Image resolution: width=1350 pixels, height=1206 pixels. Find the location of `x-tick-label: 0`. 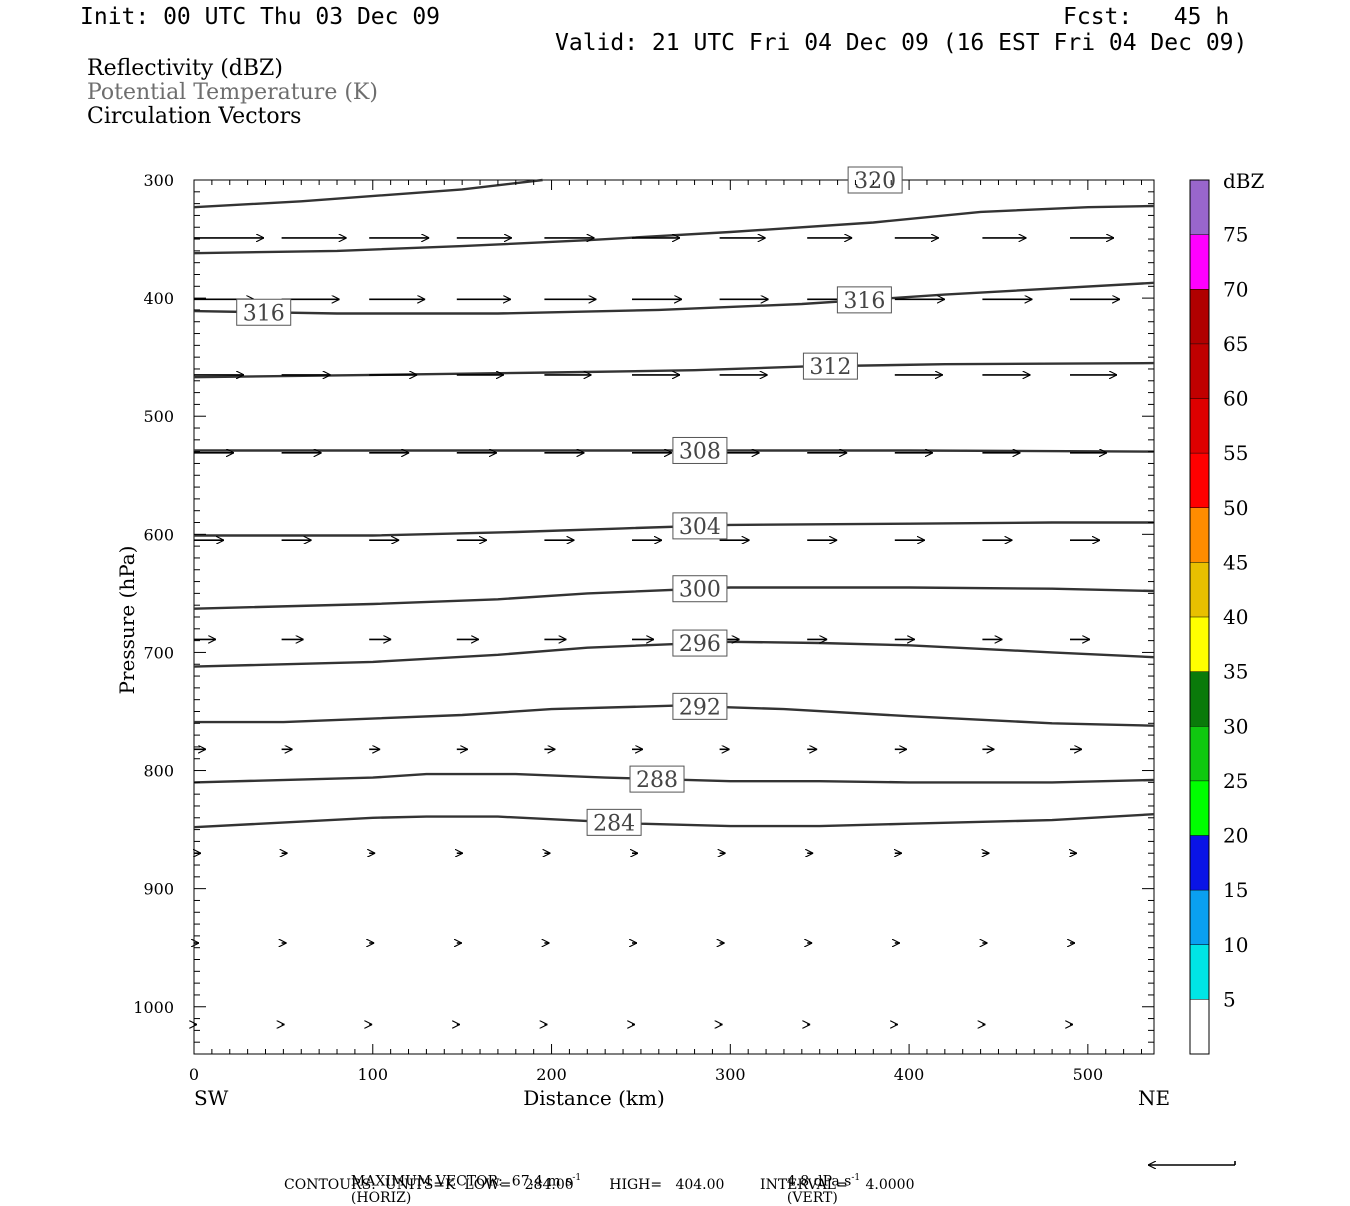

x-tick-label: 0 is located at coordinates (194, 1074).